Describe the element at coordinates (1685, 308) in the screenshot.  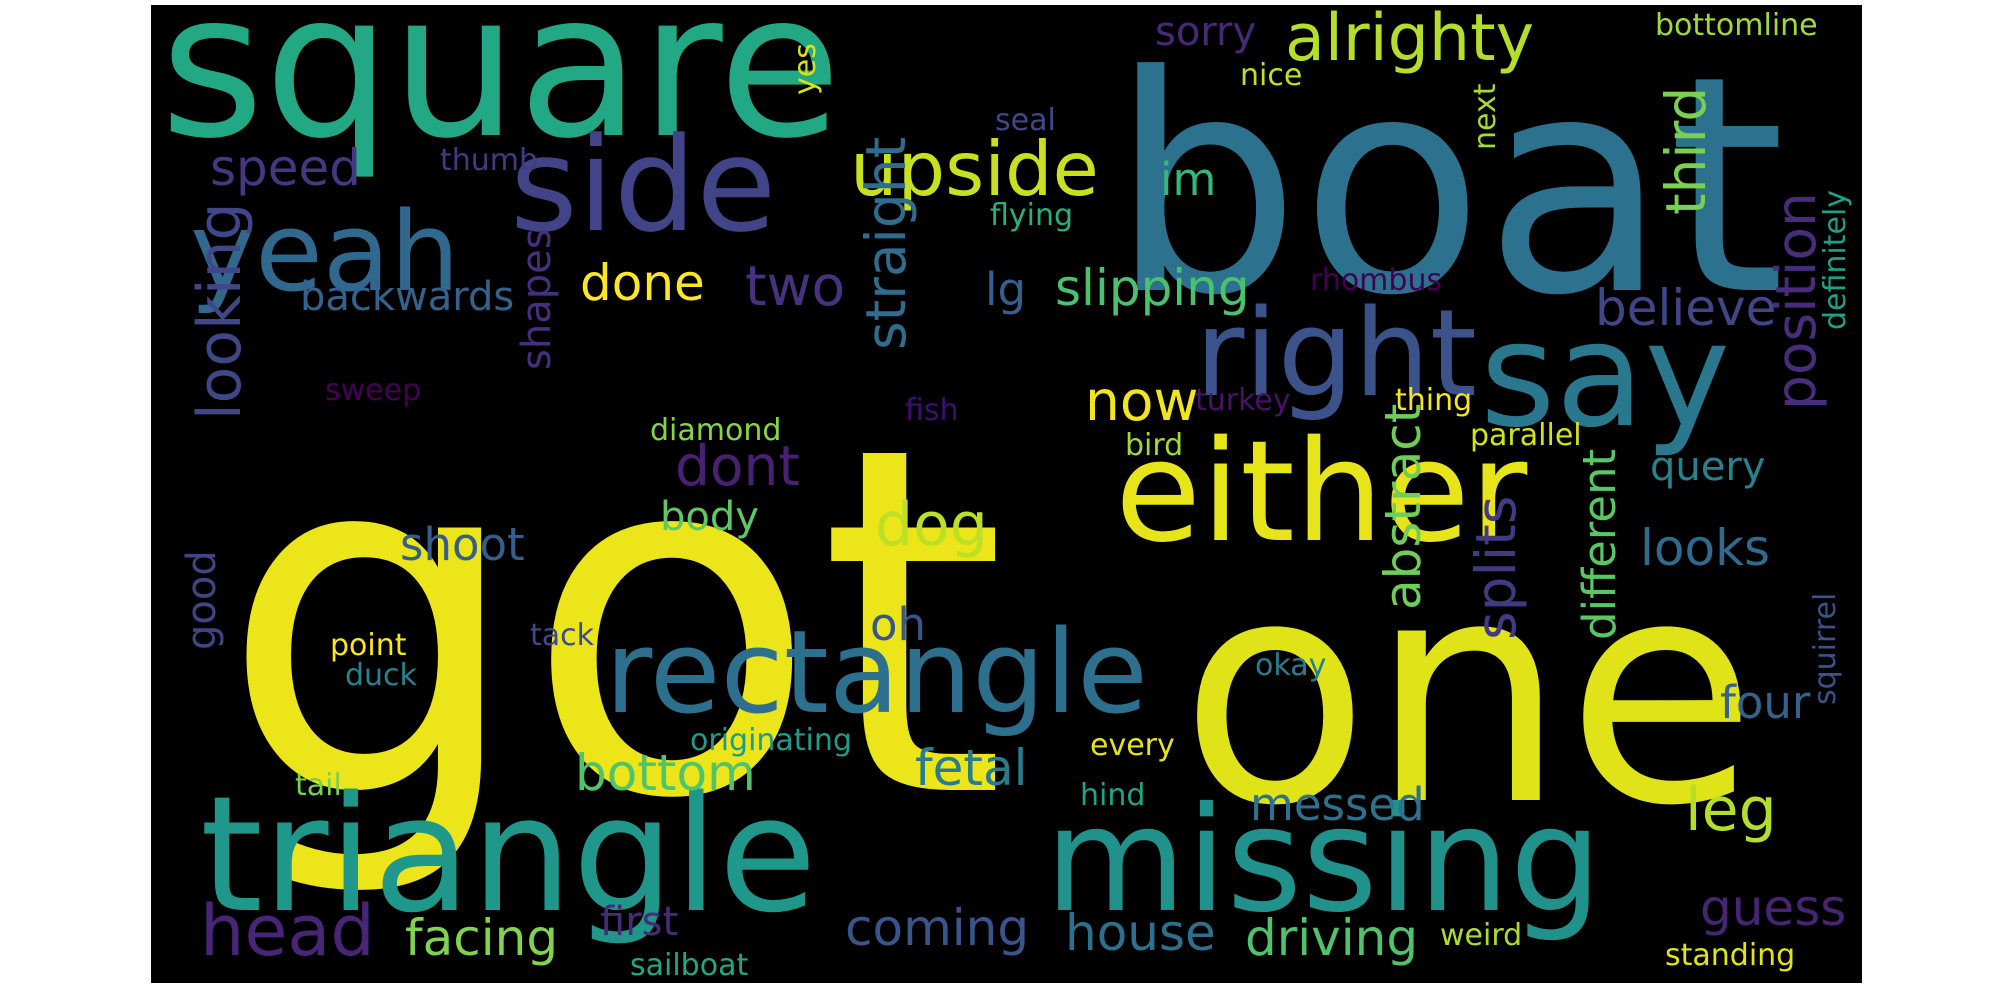
I see `word-believe: believe` at that location.